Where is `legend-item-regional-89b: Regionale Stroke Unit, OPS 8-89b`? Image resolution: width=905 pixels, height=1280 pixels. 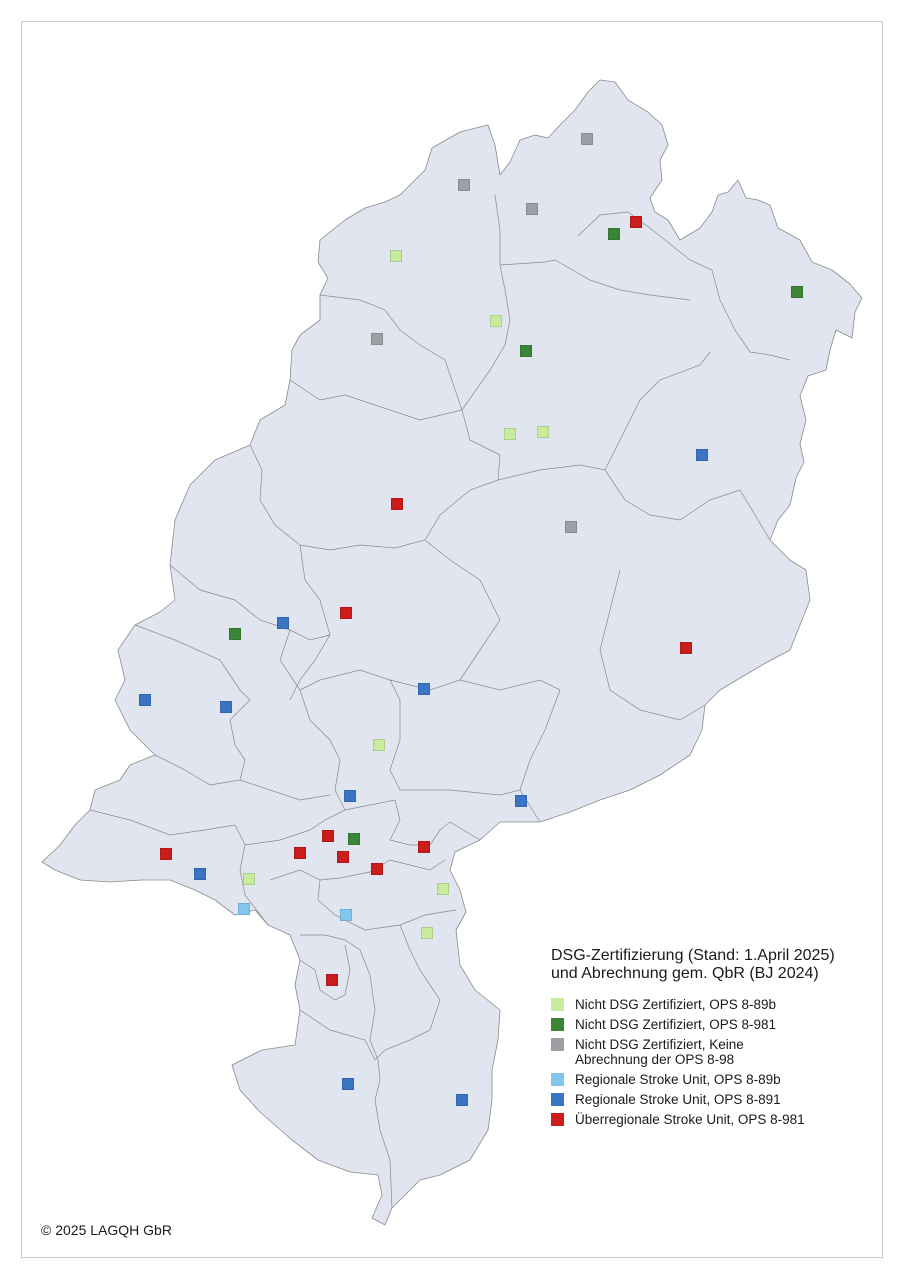 legend-item-regional-89b: Regionale Stroke Unit, OPS 8-89b is located at coordinates (701, 1079).